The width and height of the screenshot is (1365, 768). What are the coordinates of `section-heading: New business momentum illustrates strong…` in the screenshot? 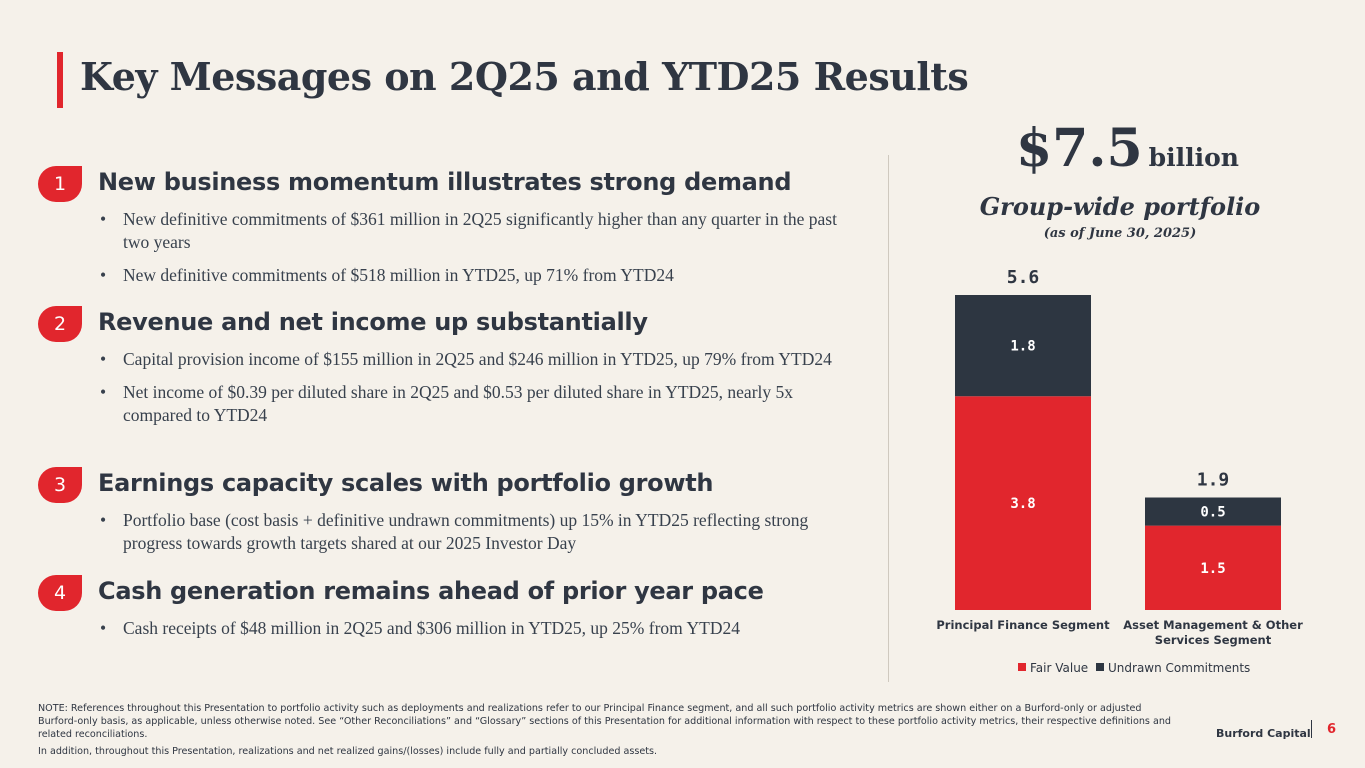 It's located at (445, 182).